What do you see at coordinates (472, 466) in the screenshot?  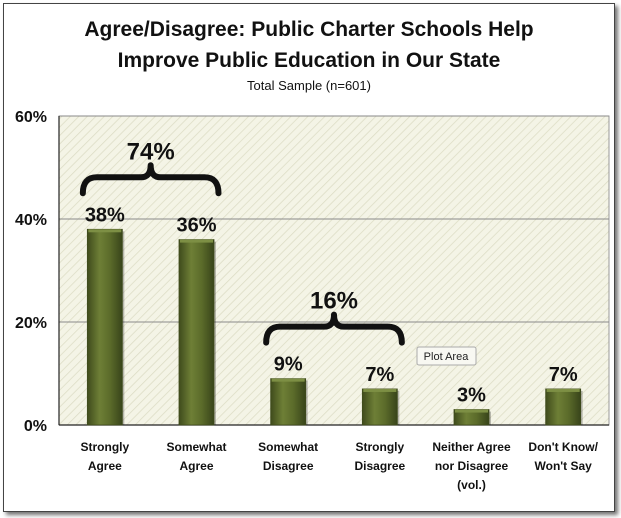 I see `category-label: nor Disagree` at bounding box center [472, 466].